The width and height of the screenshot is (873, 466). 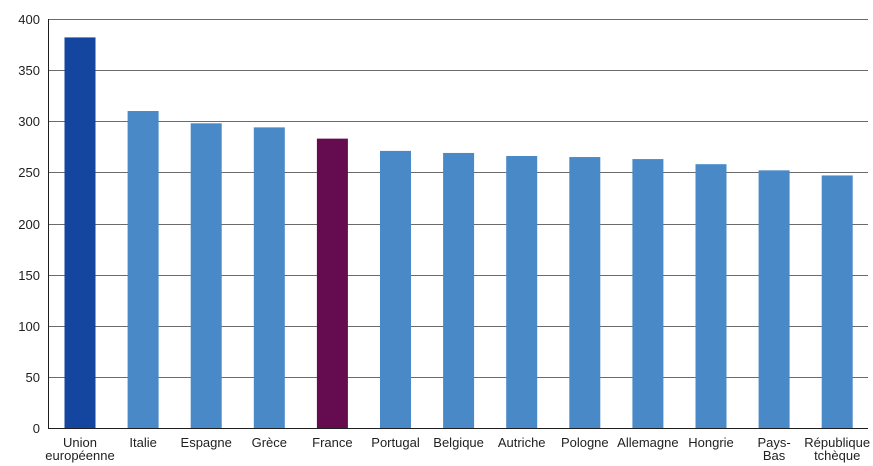 What do you see at coordinates (774, 299) in the screenshot?
I see `bar-pays-bas` at bounding box center [774, 299].